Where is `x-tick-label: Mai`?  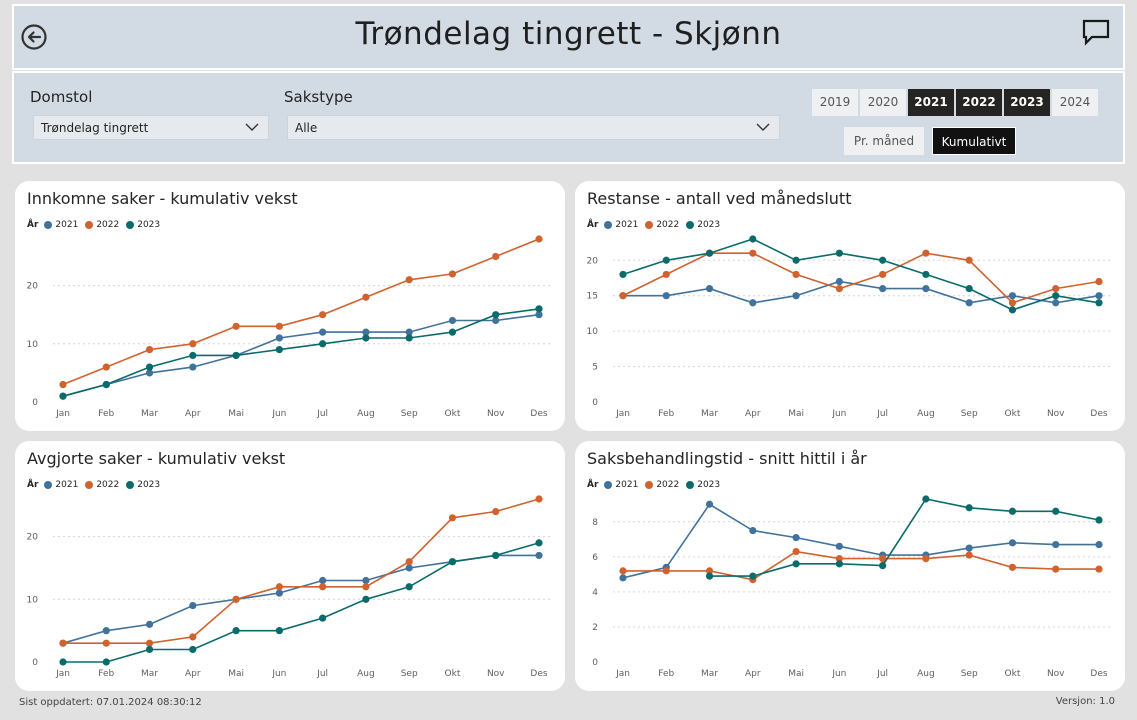
x-tick-label: Mai is located at coordinates (796, 414).